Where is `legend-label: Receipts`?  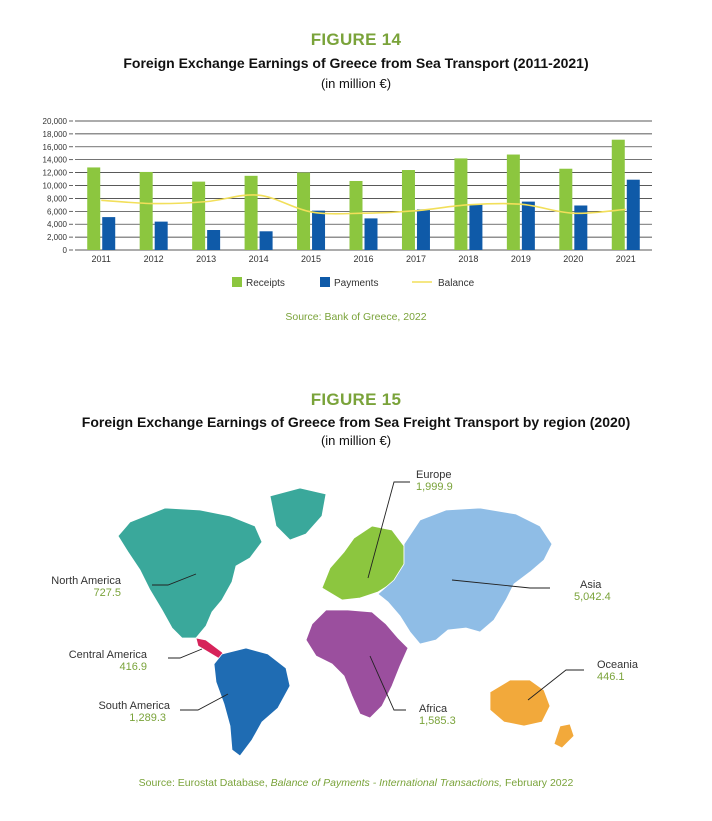
legend-label: Receipts is located at coordinates (265, 283).